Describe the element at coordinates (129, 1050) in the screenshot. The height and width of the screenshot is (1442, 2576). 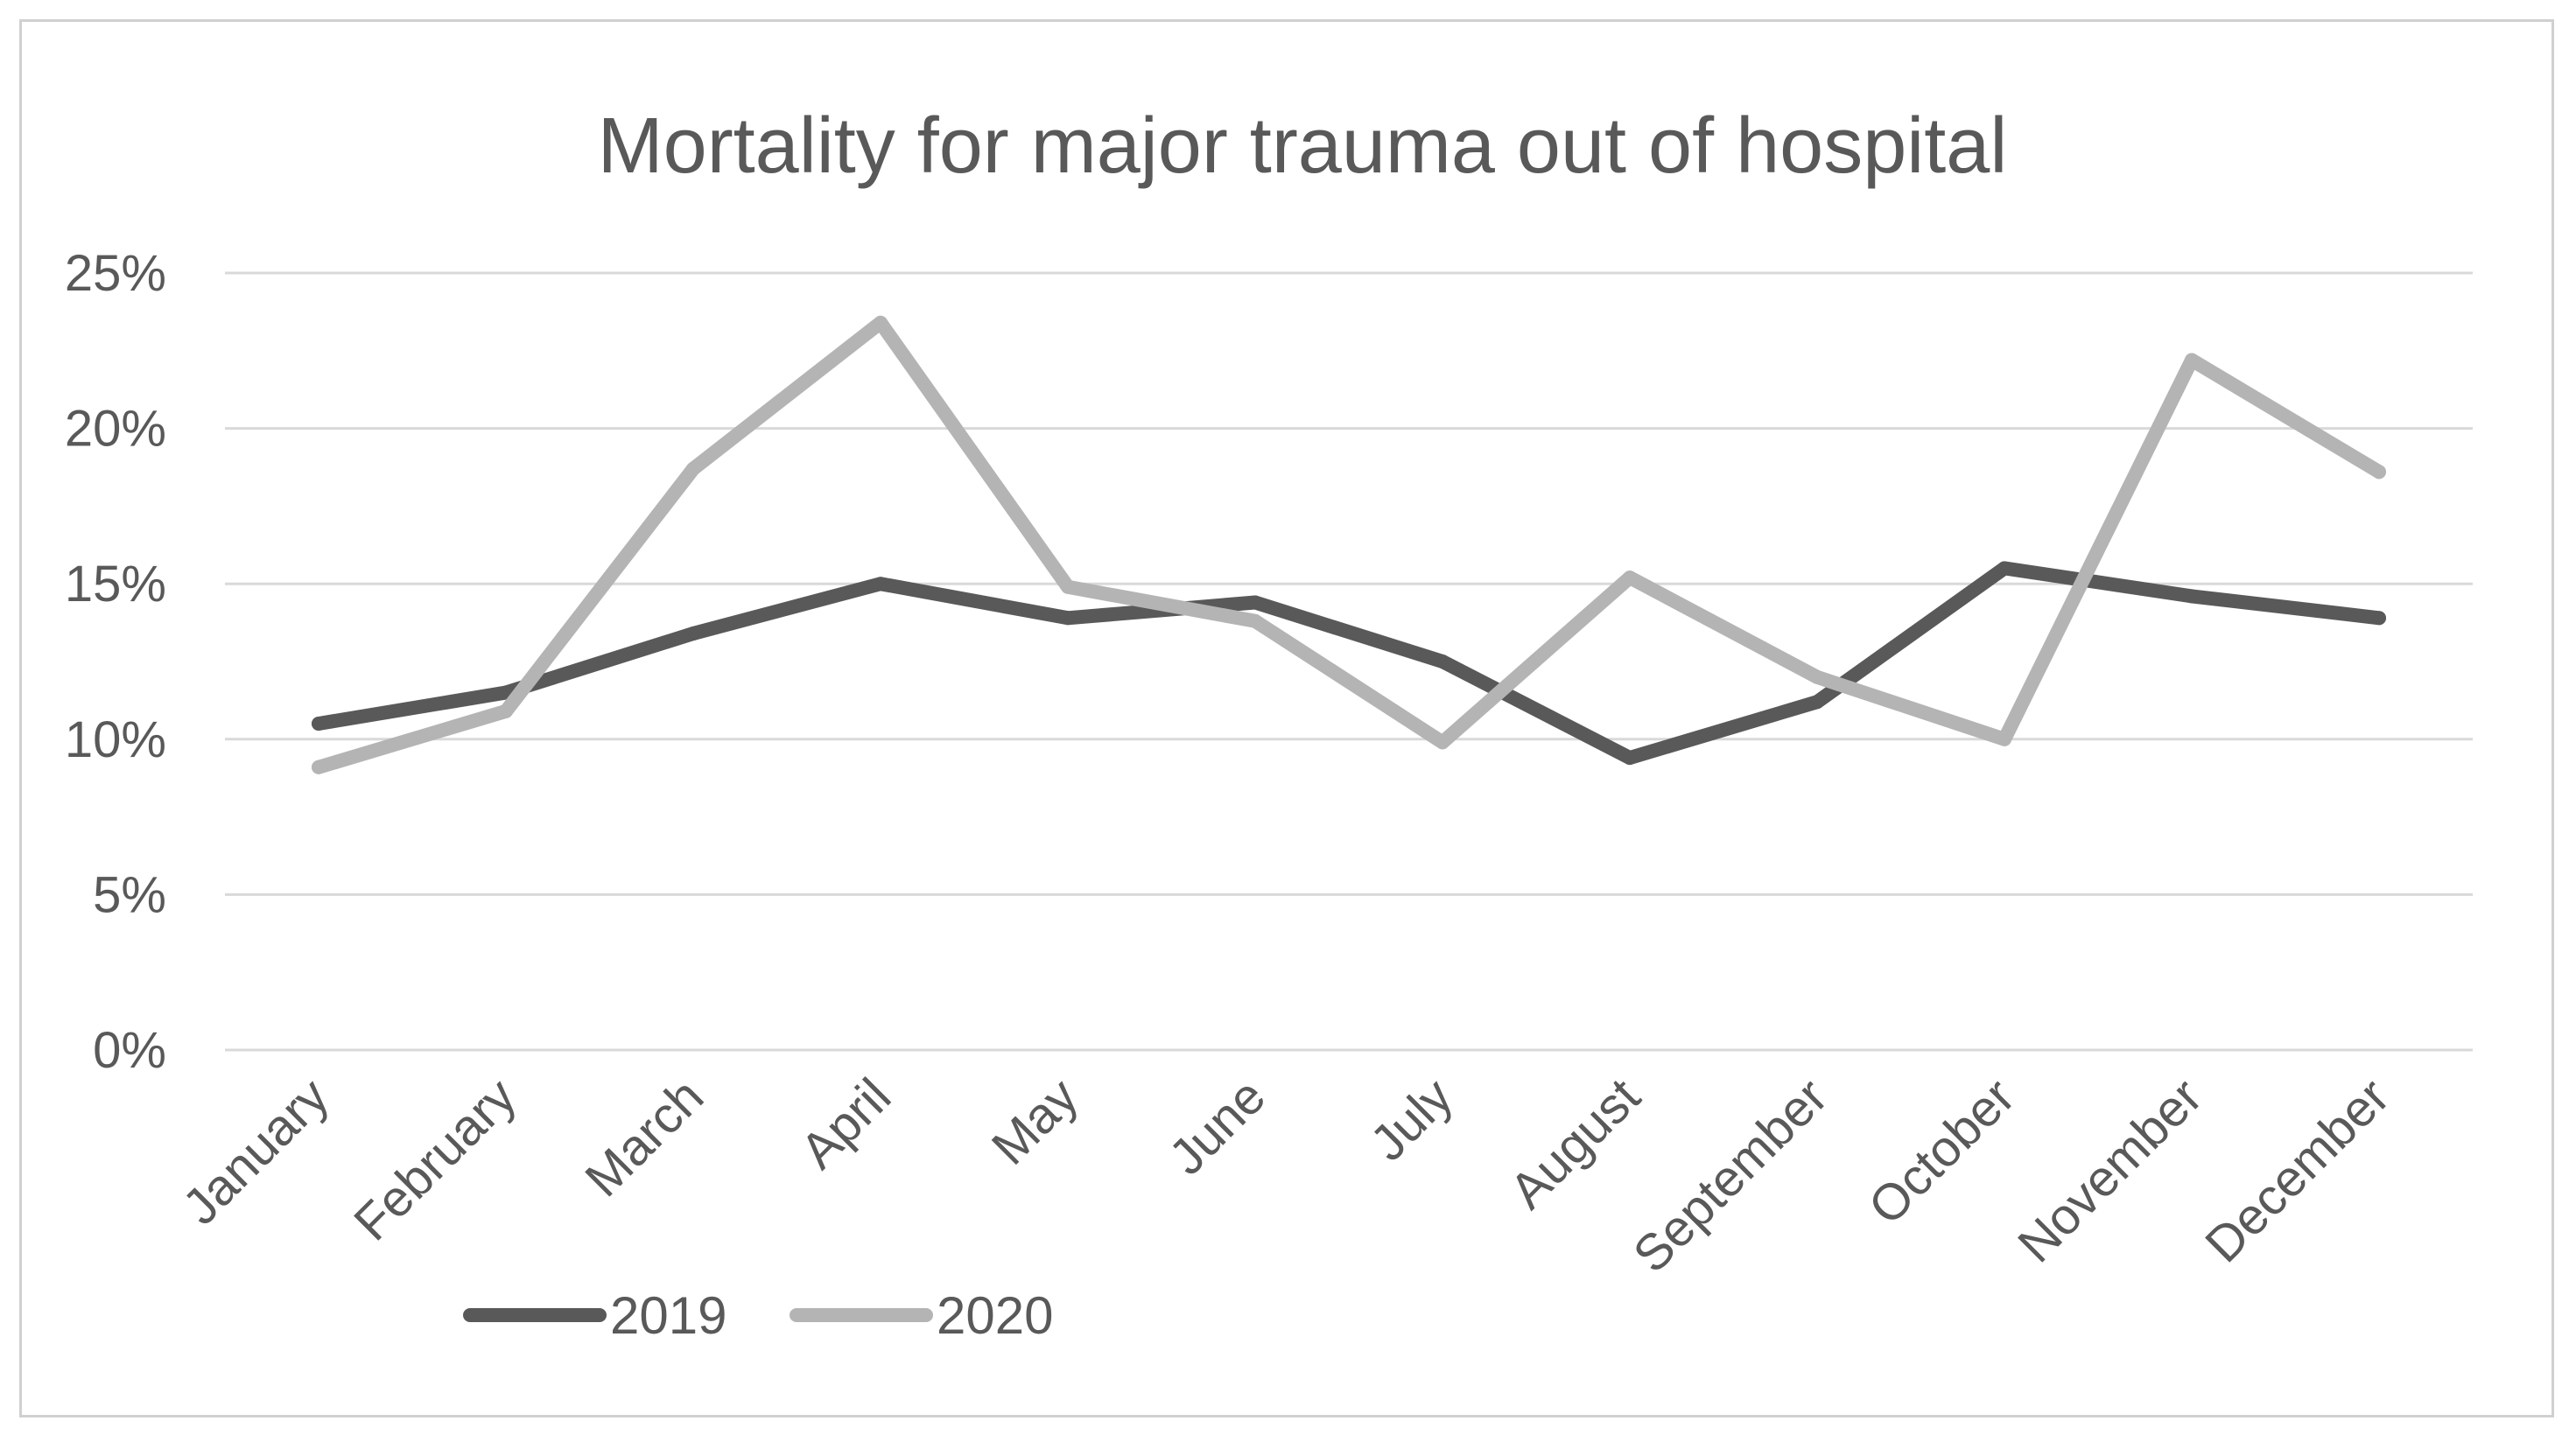
I see `y-tick-label: 0%` at that location.